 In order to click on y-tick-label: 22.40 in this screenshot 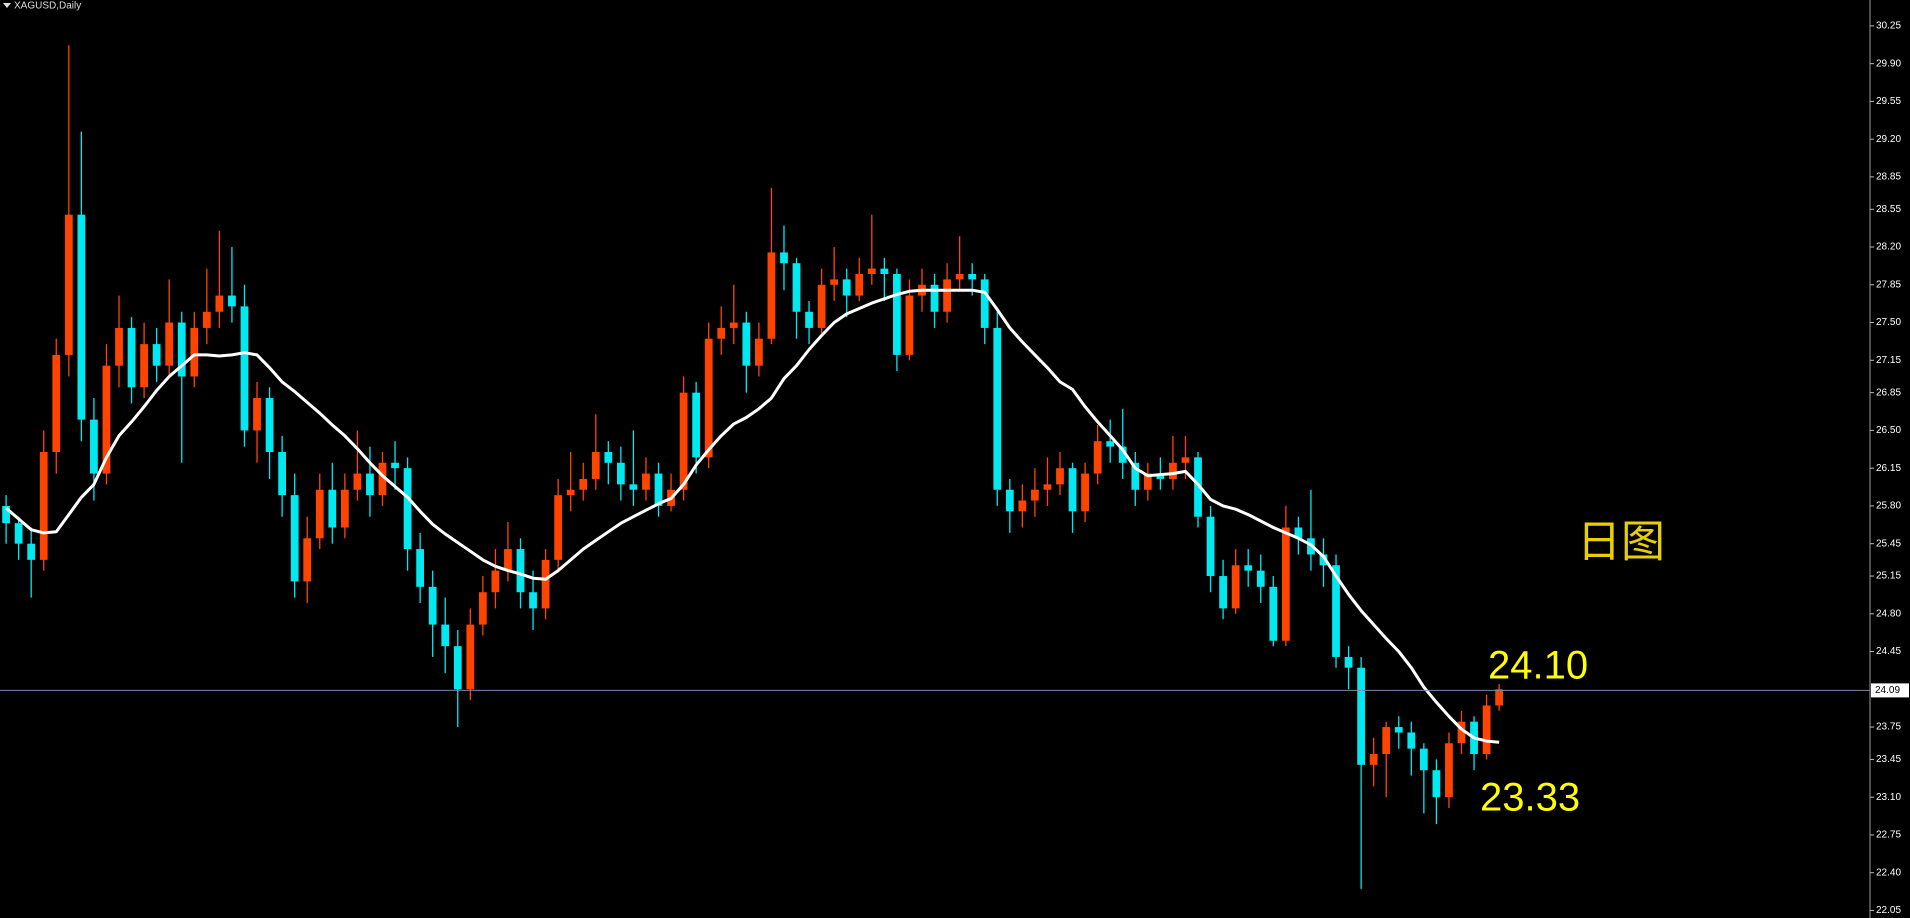, I will do `click(1888, 872)`.